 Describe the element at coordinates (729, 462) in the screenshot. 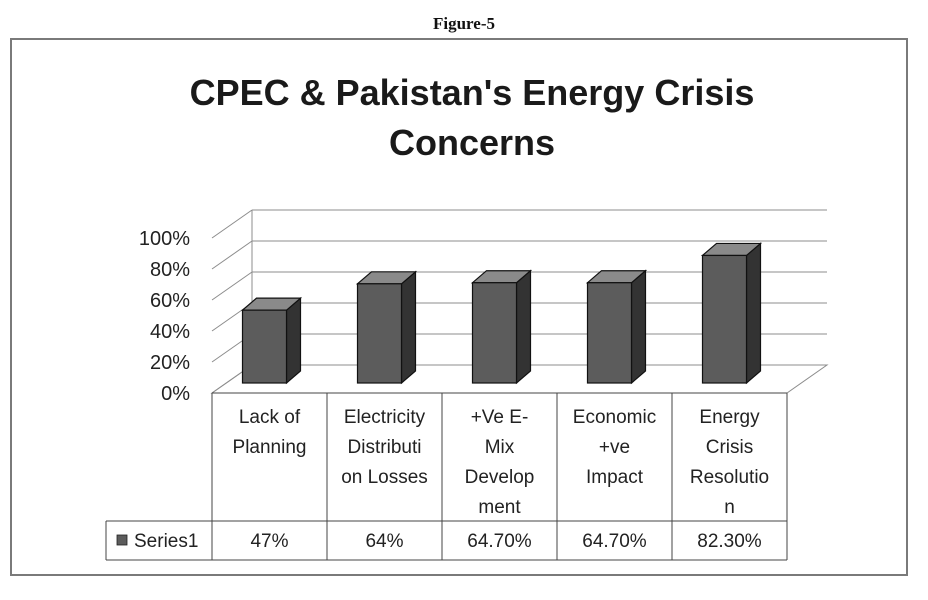

I see `x-category-label: Energy Crisis Resolutio n` at that location.